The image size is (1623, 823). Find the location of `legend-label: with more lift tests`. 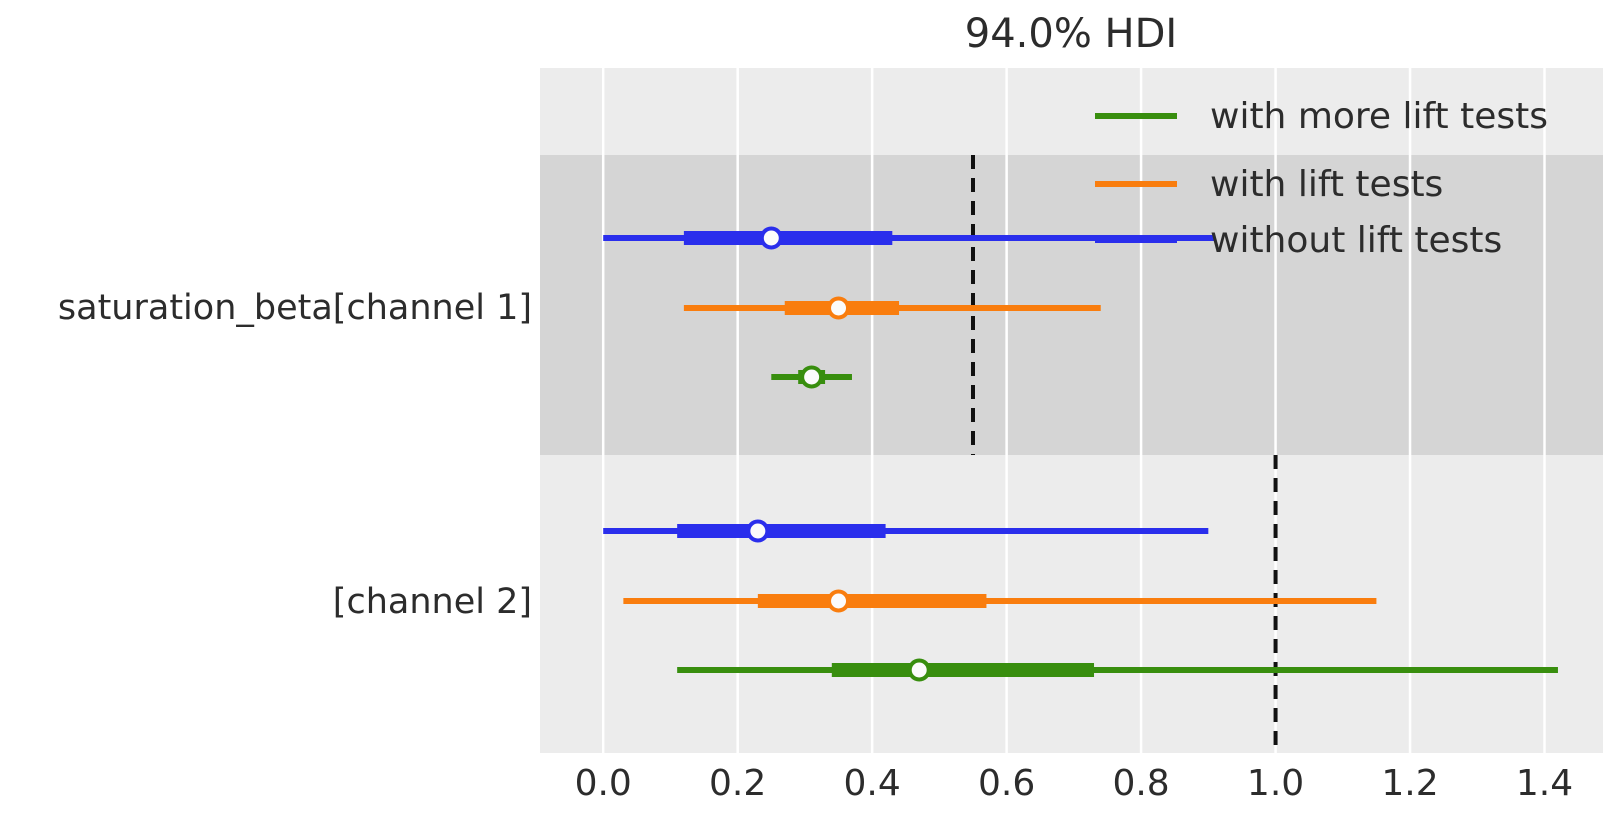

legend-label: with more lift tests is located at coordinates (1379, 116).